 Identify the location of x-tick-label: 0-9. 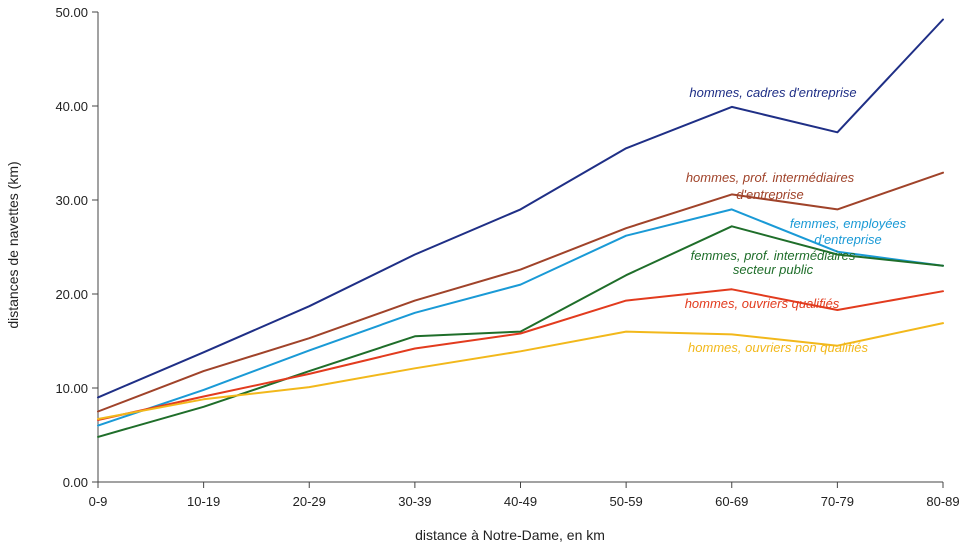
(98, 501).